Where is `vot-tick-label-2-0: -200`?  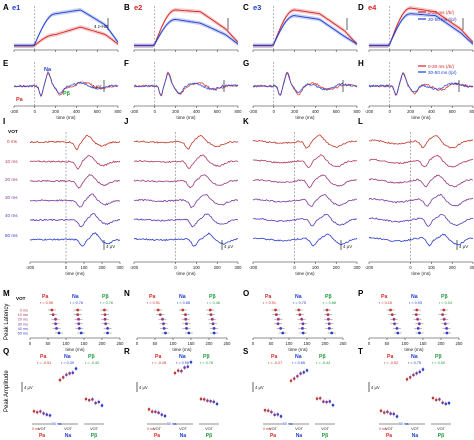 vot-tick-label-2-0: -200 is located at coordinates (253, 267).